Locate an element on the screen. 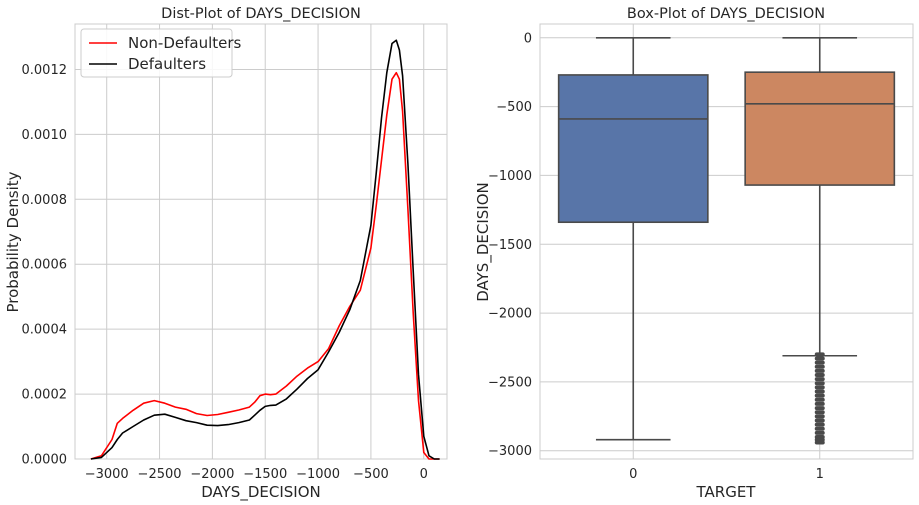 Image resolution: width=919 pixels, height=505 pixels. legend-box is located at coordinates (156, 53).